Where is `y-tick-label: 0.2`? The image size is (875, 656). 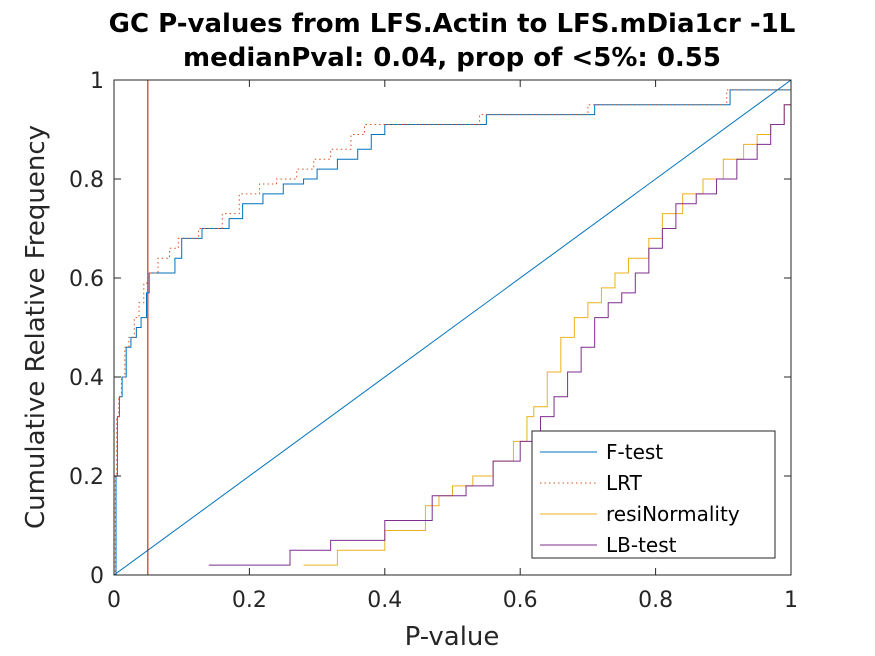
y-tick-label: 0.2 is located at coordinates (86, 477).